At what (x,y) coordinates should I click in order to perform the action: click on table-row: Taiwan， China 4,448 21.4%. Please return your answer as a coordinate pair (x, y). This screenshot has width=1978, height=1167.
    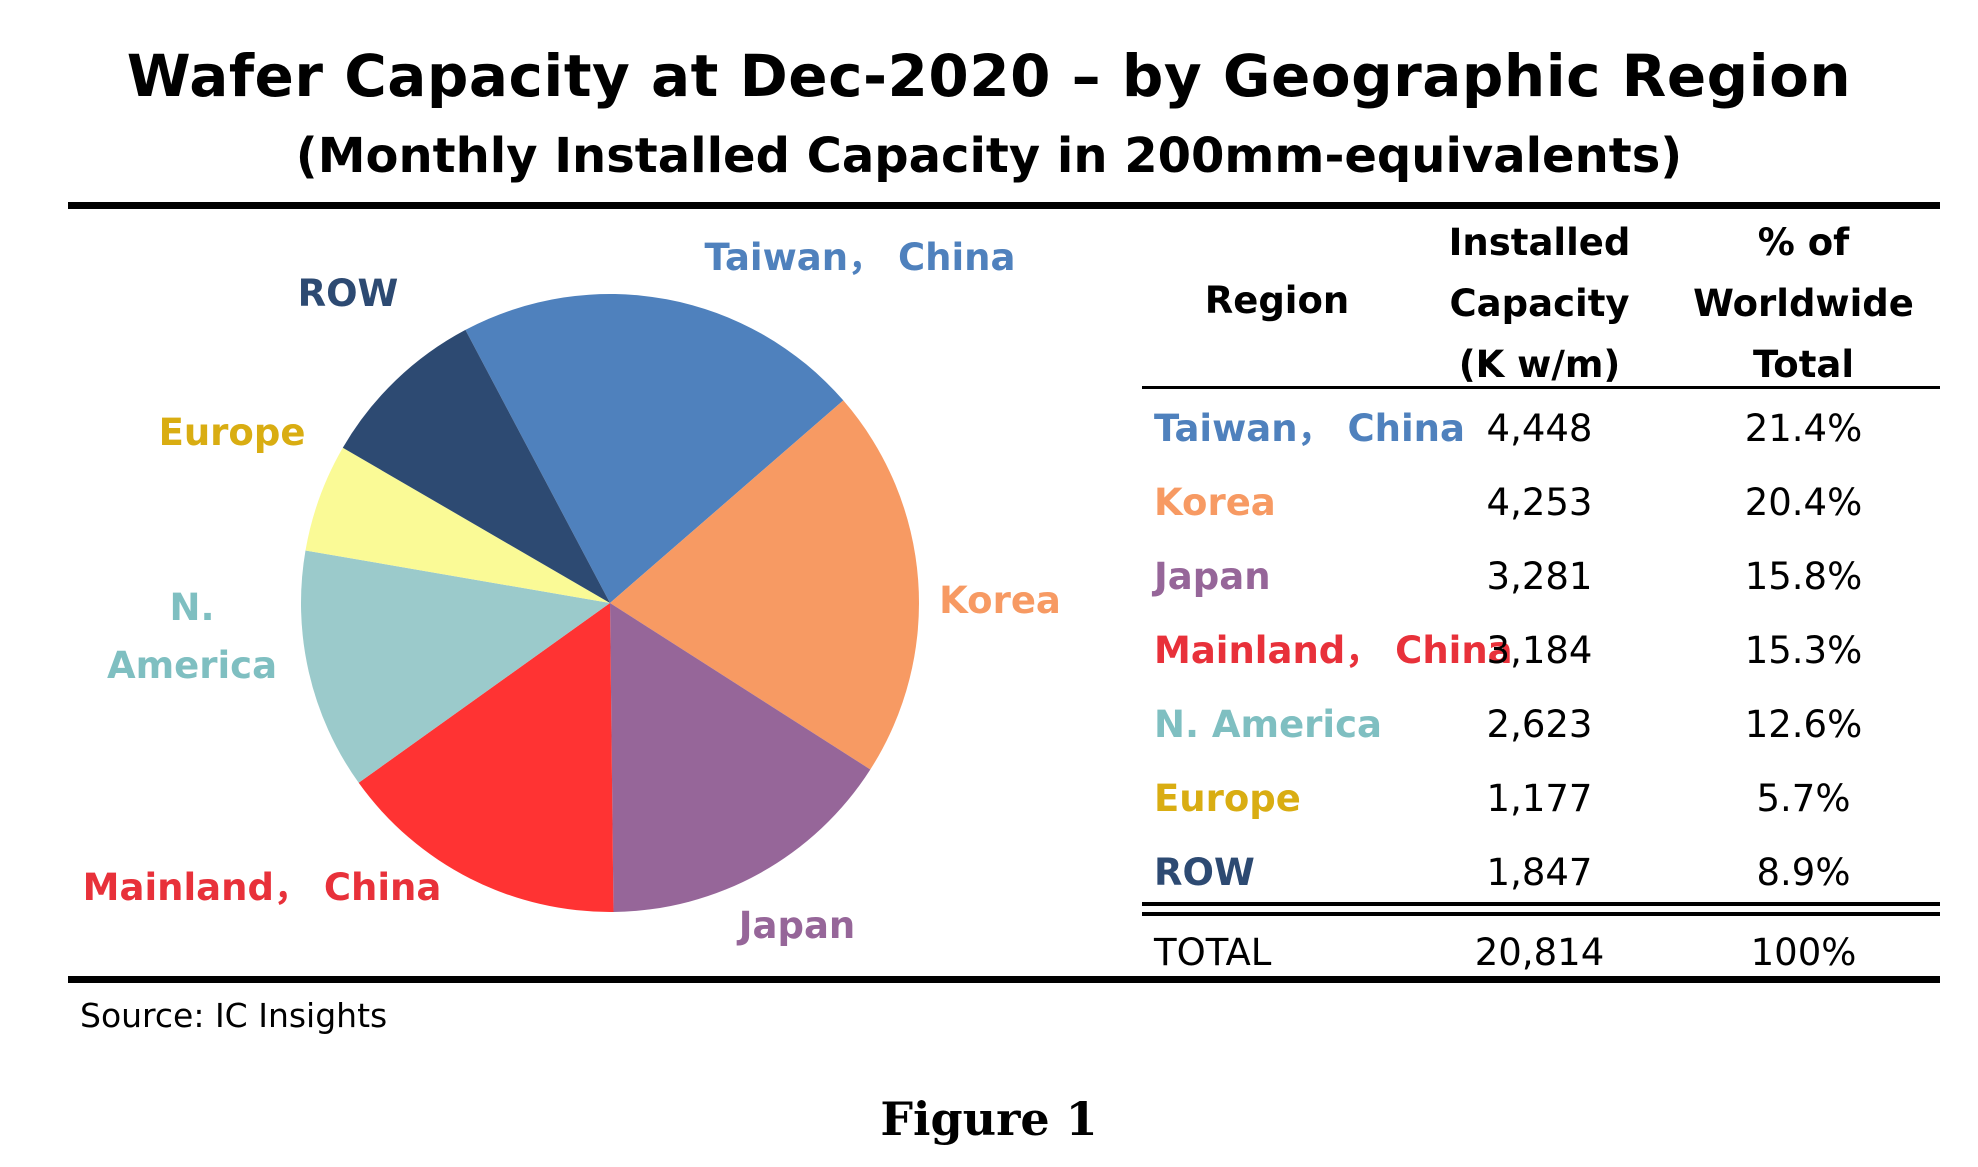
    Looking at the image, I should click on (1541, 429).